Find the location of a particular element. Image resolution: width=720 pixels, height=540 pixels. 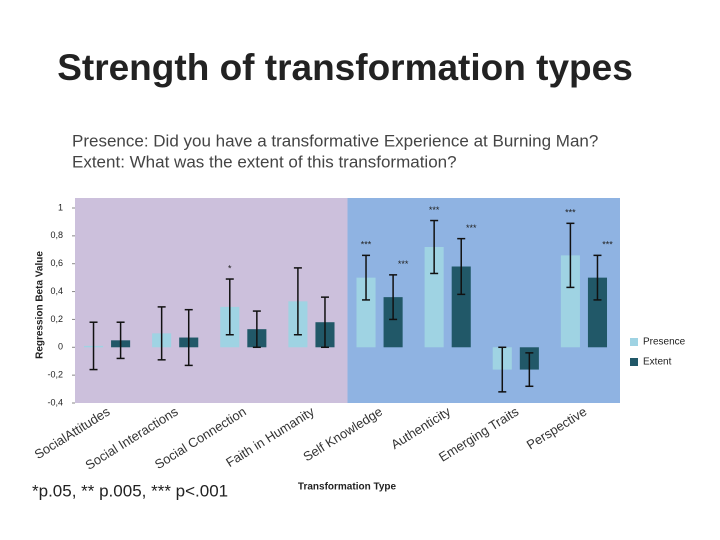

y-tick-label: 0,6 is located at coordinates (56, 263).